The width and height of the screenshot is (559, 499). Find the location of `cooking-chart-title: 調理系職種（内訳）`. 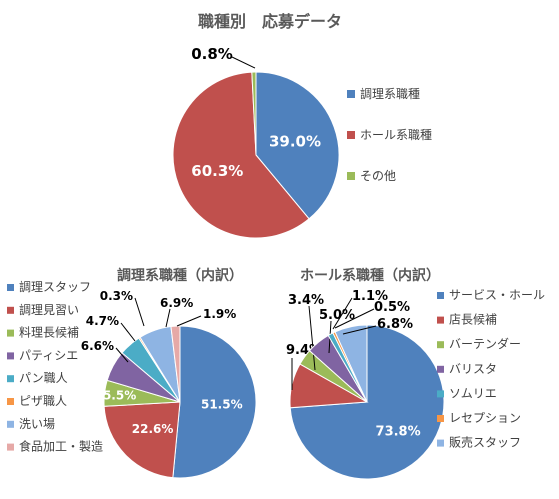

cooking-chart-title: 調理系職種（内訳） is located at coordinates (180, 275).